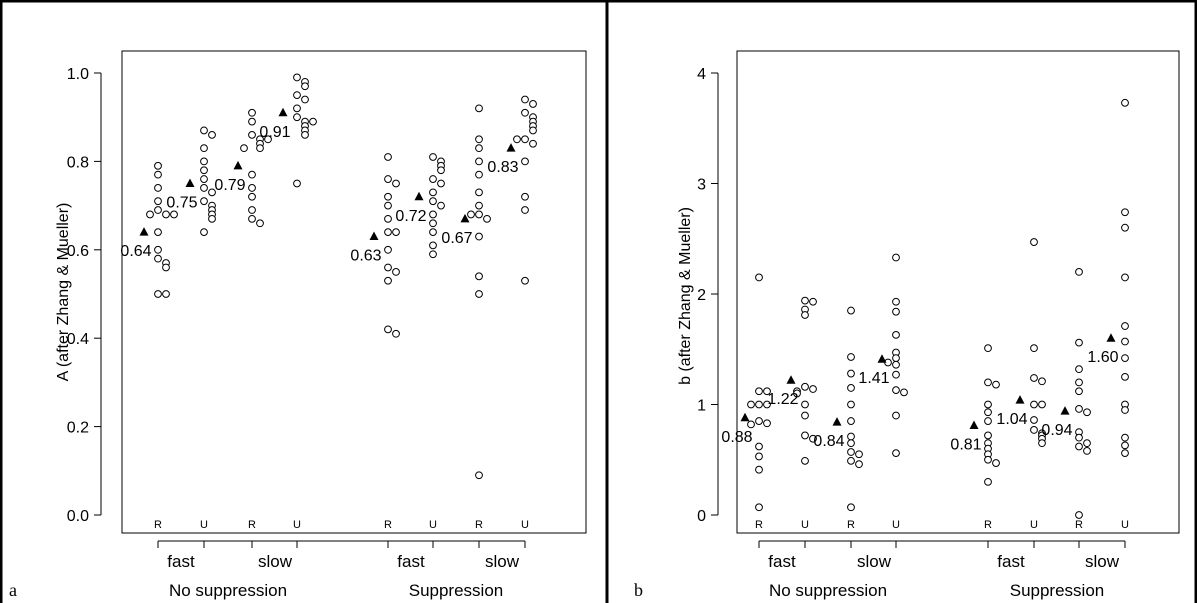 The image size is (1197, 603). Describe the element at coordinates (13, 590) in the screenshot. I see `panel-label-a: a` at that location.